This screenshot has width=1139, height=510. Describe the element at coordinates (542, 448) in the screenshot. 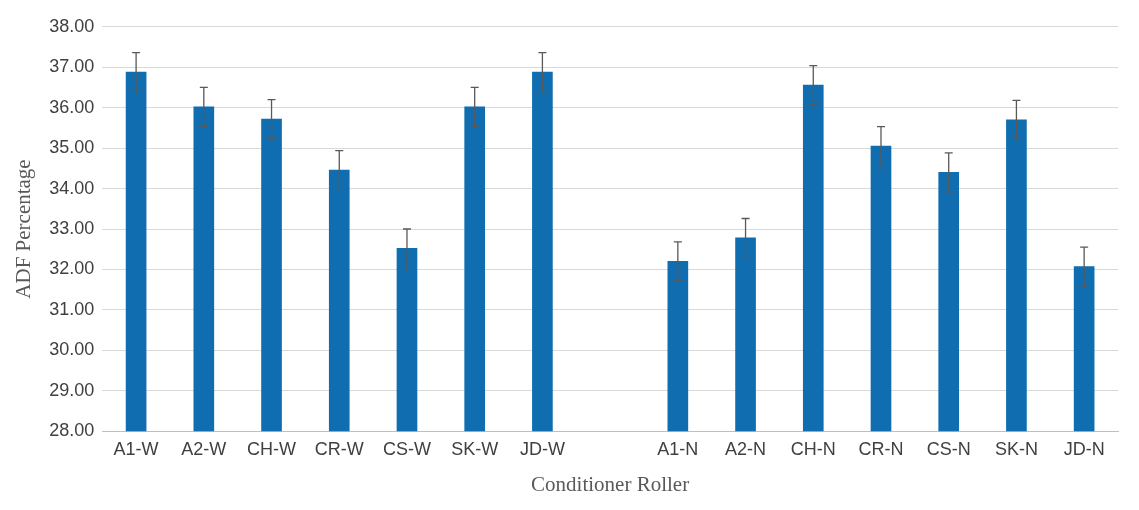

I see `x-tick-label: JD-W` at that location.